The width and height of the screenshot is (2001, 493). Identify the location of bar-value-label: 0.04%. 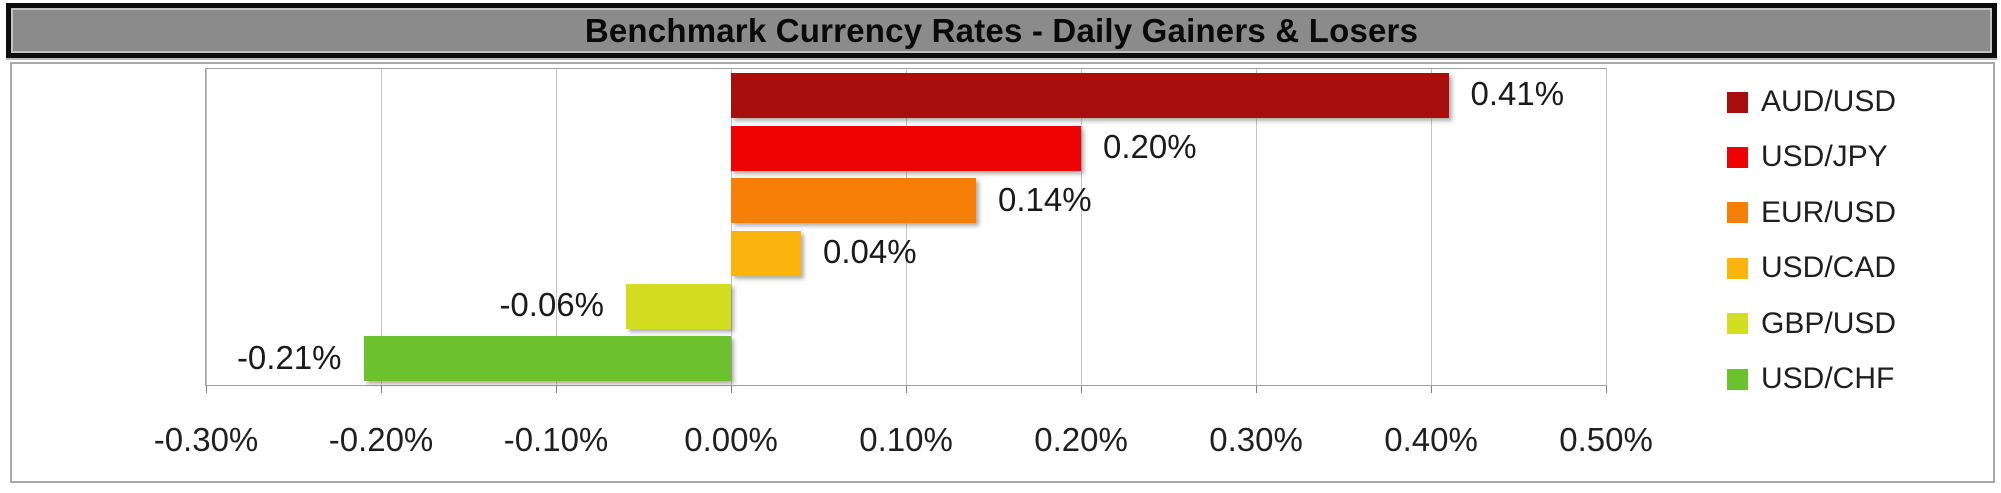
(870, 252).